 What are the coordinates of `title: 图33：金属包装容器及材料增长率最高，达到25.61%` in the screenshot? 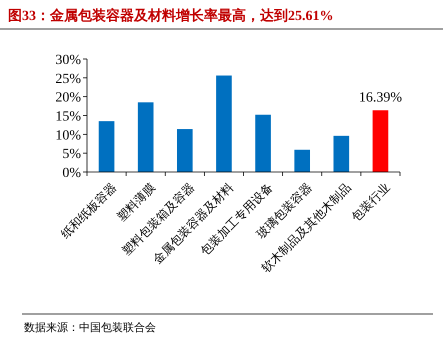 It's located at (171, 16).